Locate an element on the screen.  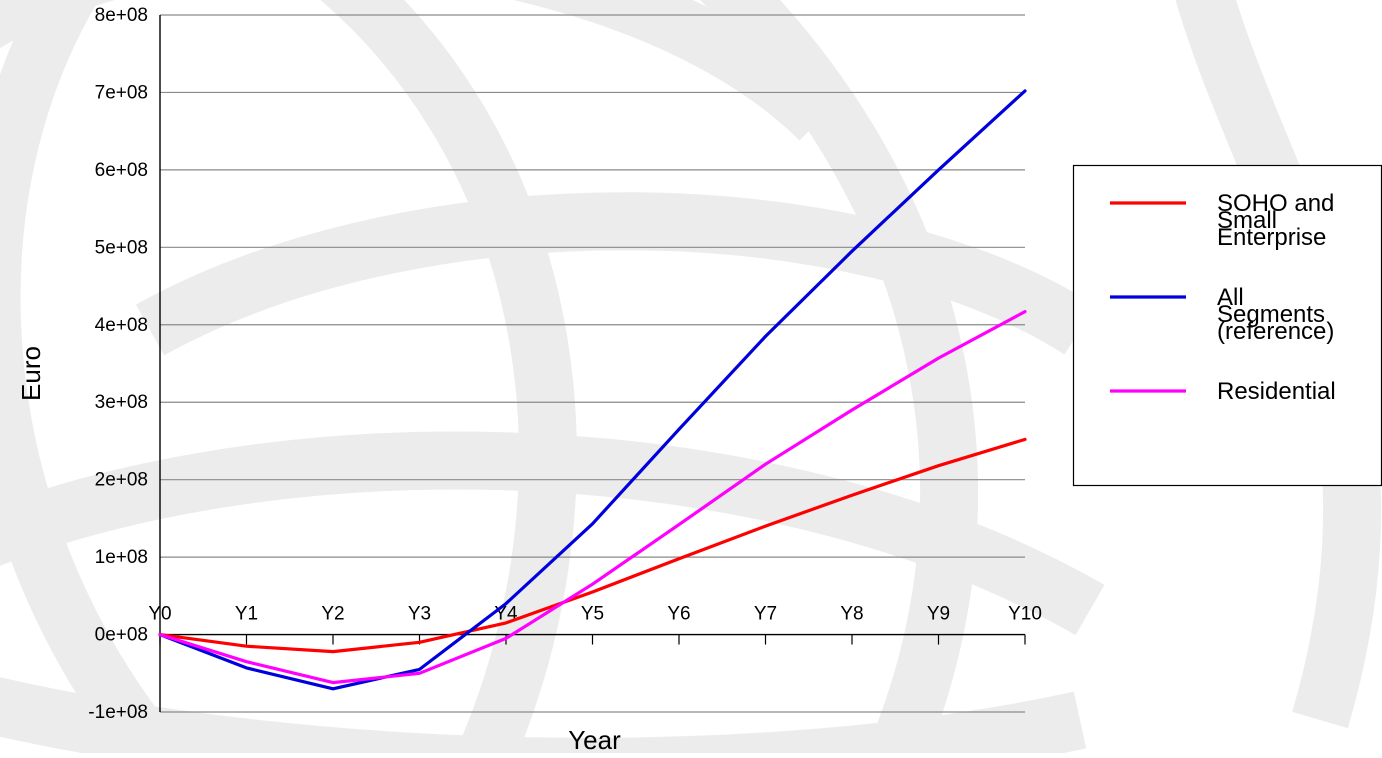
legend-label: All is located at coordinates (1230, 297).